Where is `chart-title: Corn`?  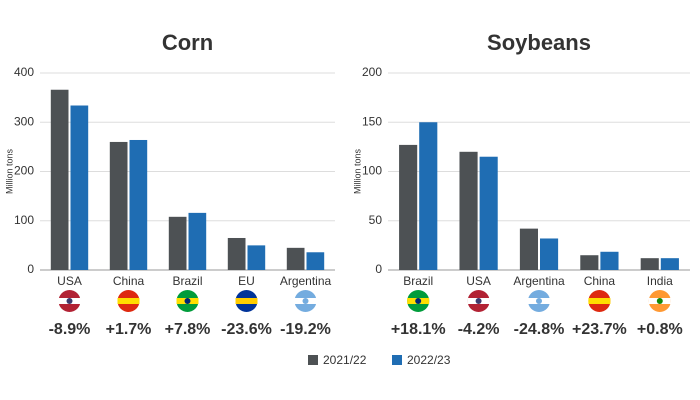 chart-title: Corn is located at coordinates (187, 42).